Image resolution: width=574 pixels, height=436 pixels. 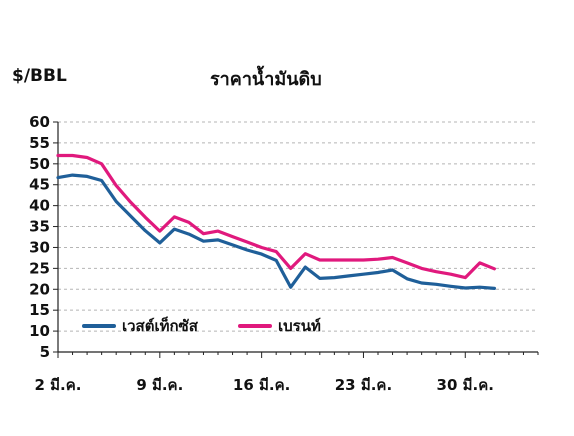 What do you see at coordinates (99, 326) in the screenshot?
I see `legend-swatch-wti` at bounding box center [99, 326].